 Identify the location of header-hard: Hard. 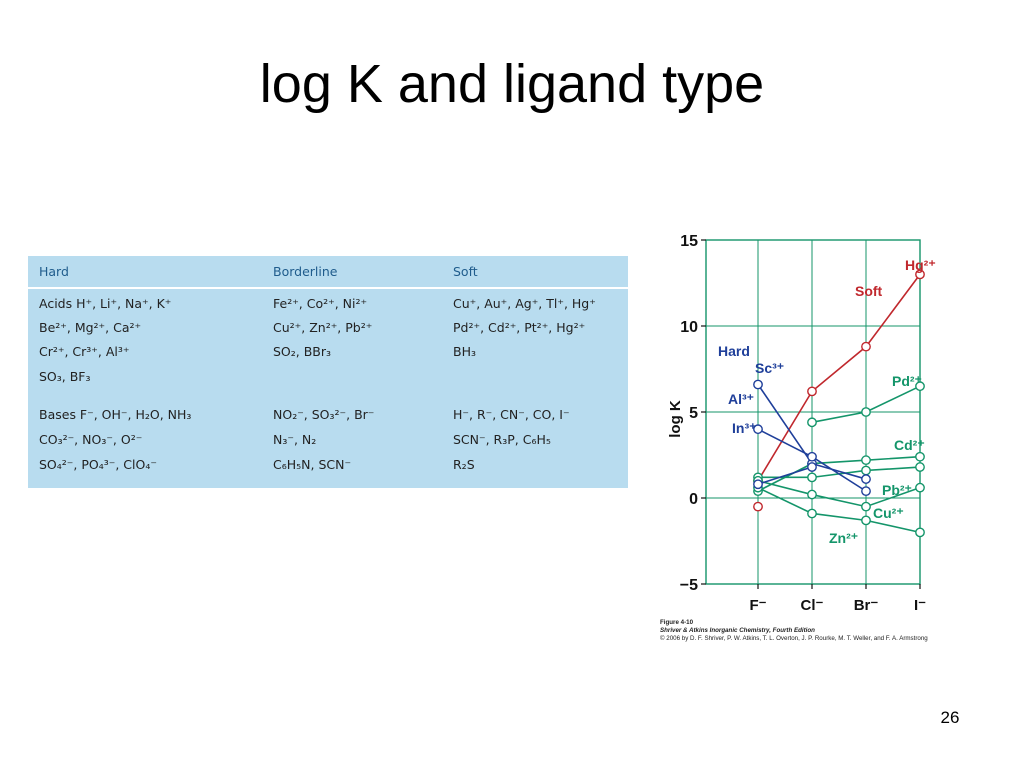
(54, 271).